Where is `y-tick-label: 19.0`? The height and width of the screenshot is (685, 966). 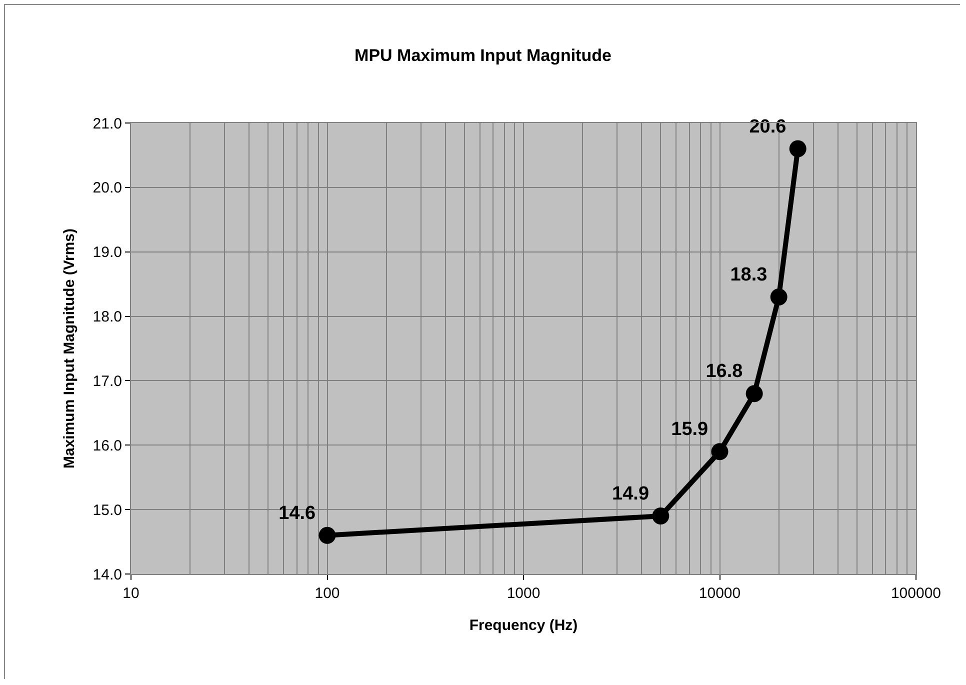
y-tick-label: 19.0 is located at coordinates (107, 253).